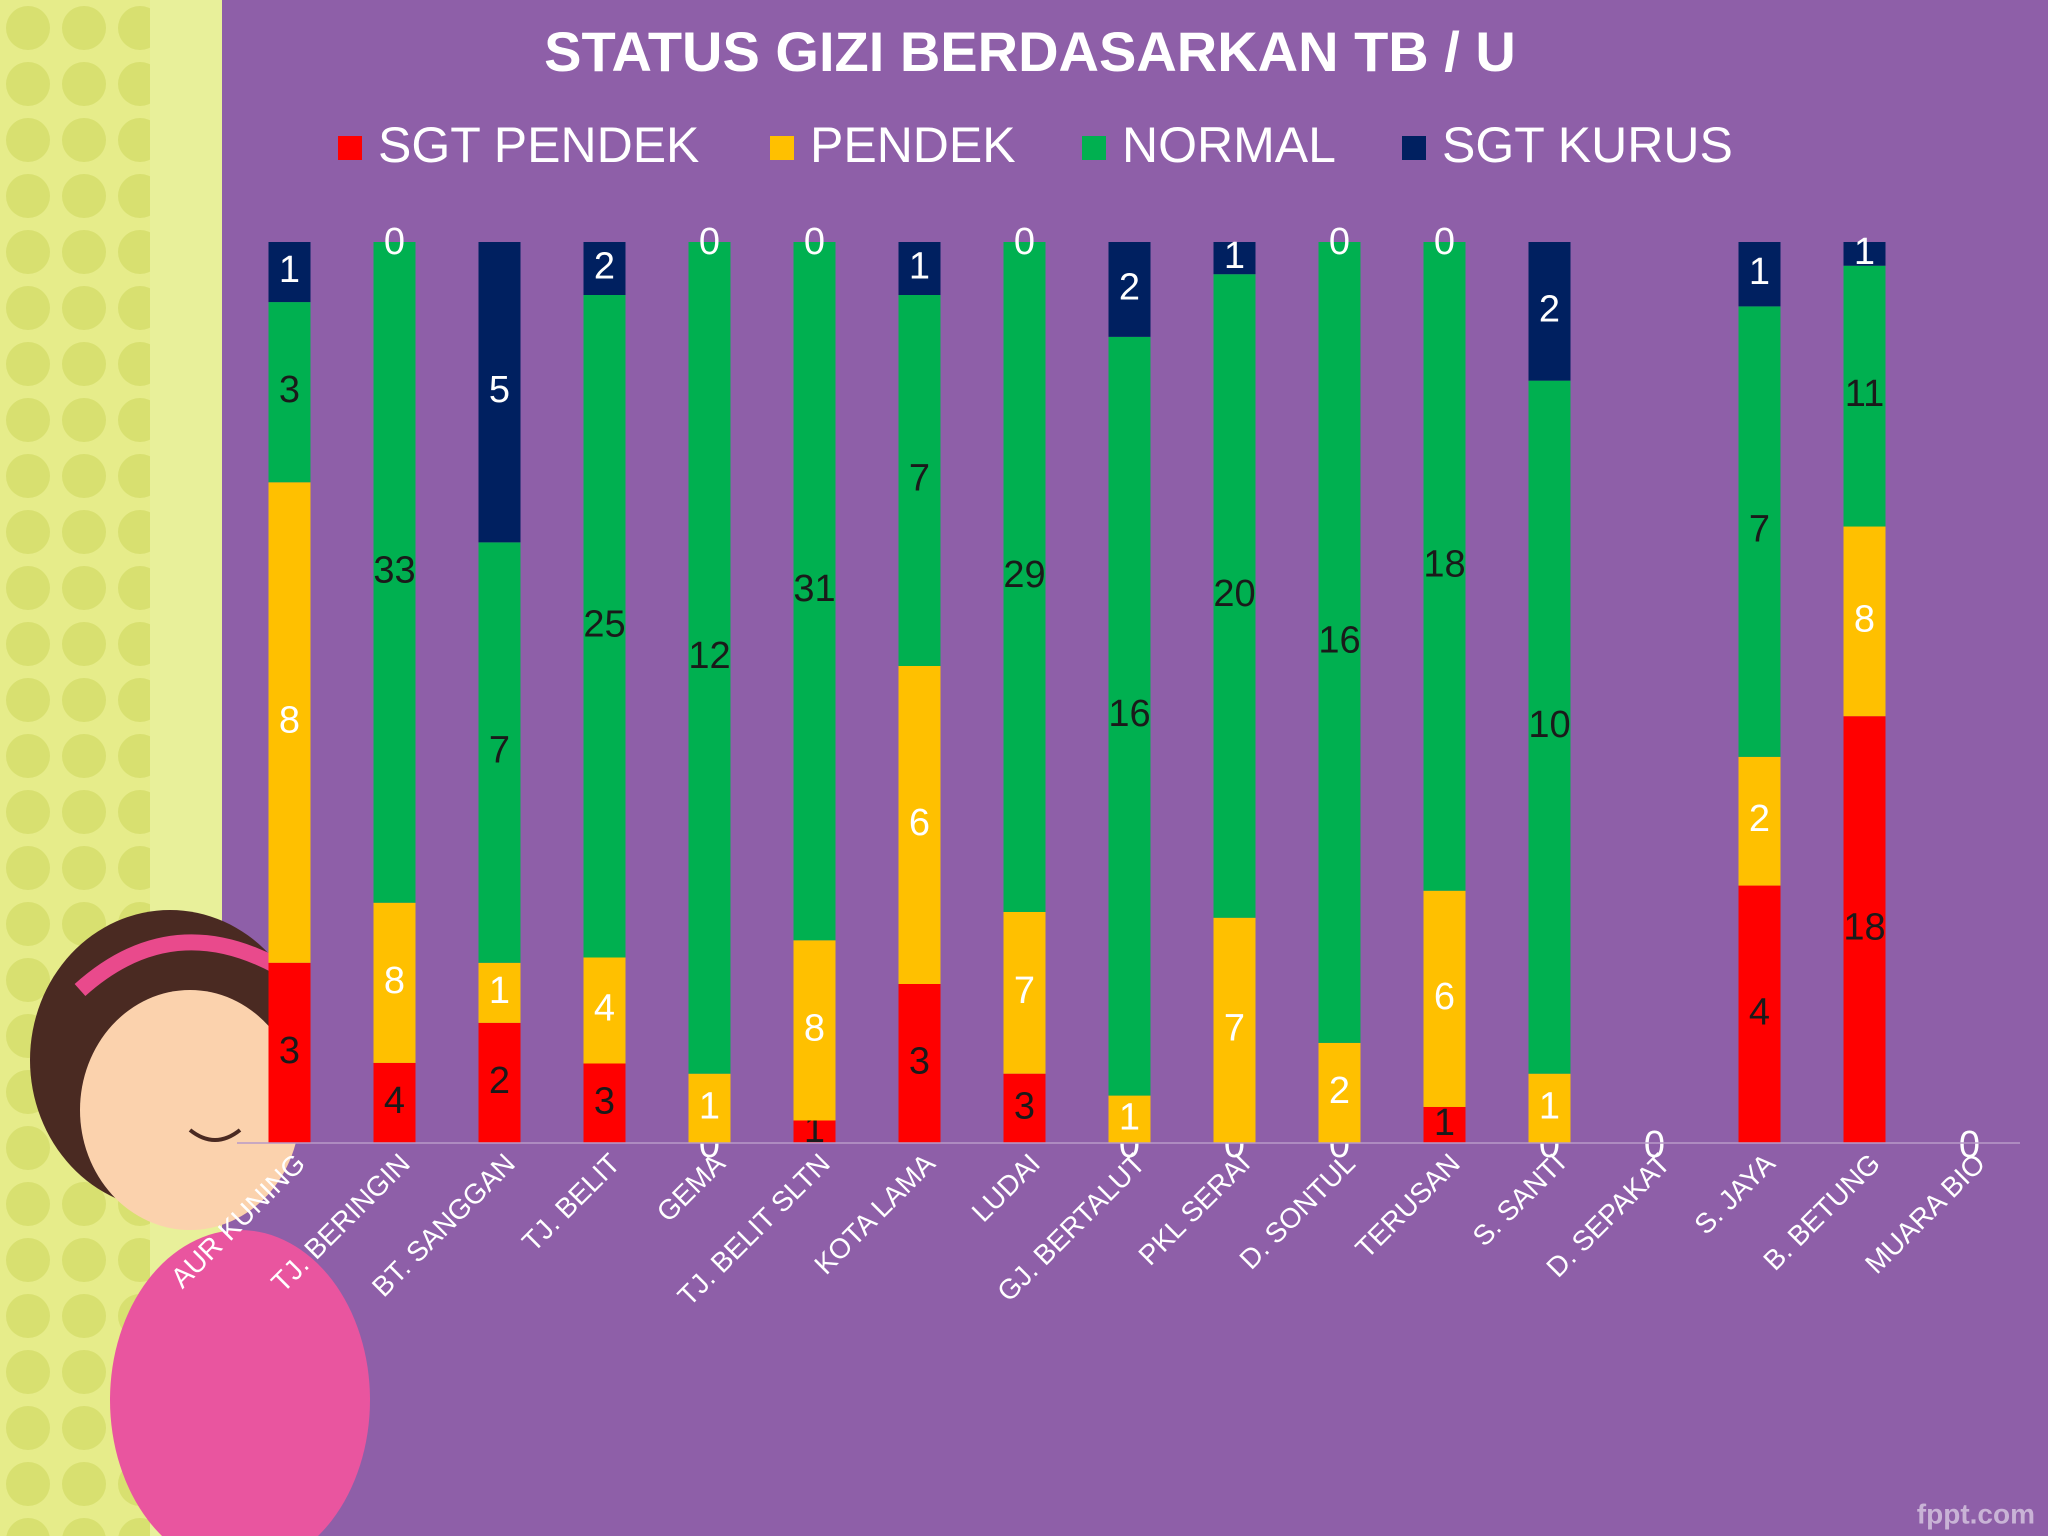  What do you see at coordinates (538, 145) in the screenshot?
I see `legend-label: SGT PENDEK` at bounding box center [538, 145].